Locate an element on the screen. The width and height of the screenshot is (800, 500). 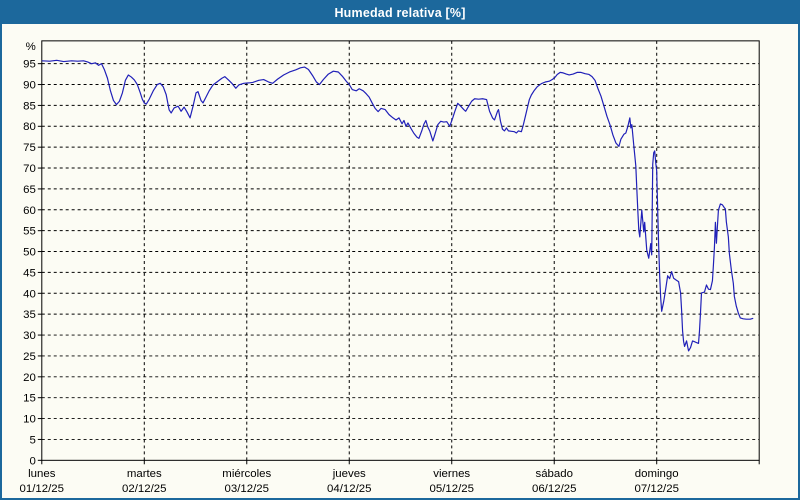
y-tick-label: 35 is located at coordinates (29, 315).